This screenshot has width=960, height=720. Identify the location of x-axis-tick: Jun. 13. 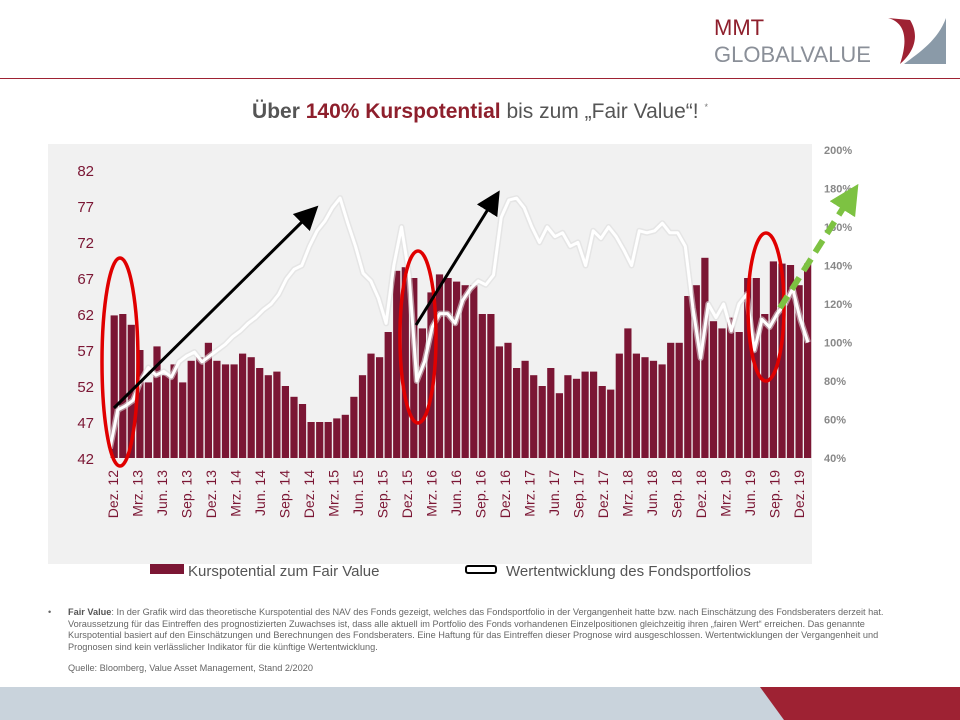
(162, 493).